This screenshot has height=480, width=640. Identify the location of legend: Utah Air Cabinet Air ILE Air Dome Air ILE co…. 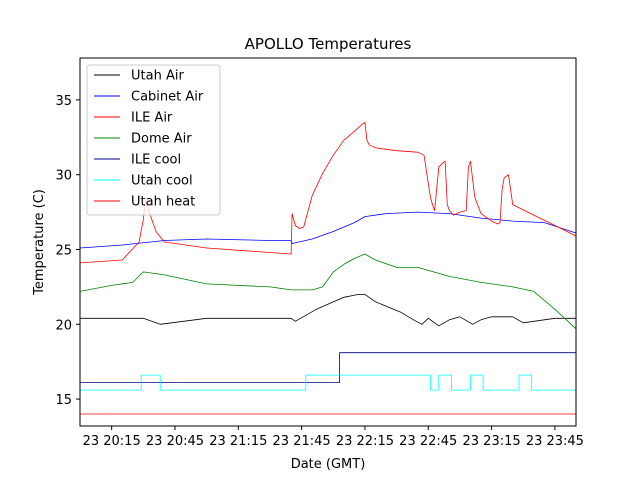
(153, 140).